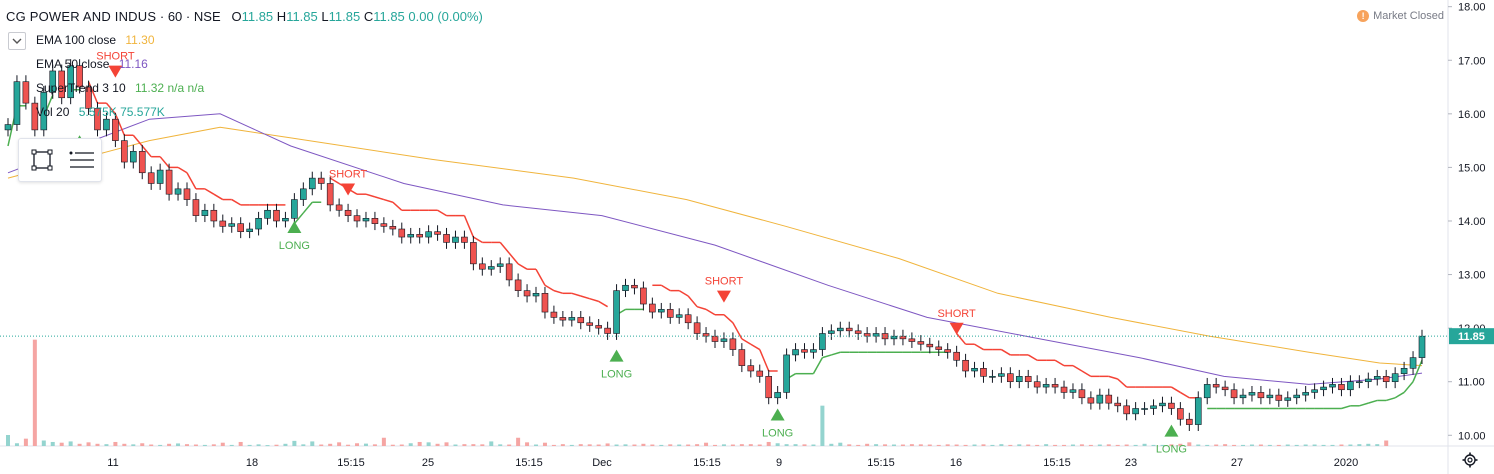 This screenshot has width=1494, height=474. I want to click on y-tick-label: 18.00, so click(1472, 8).